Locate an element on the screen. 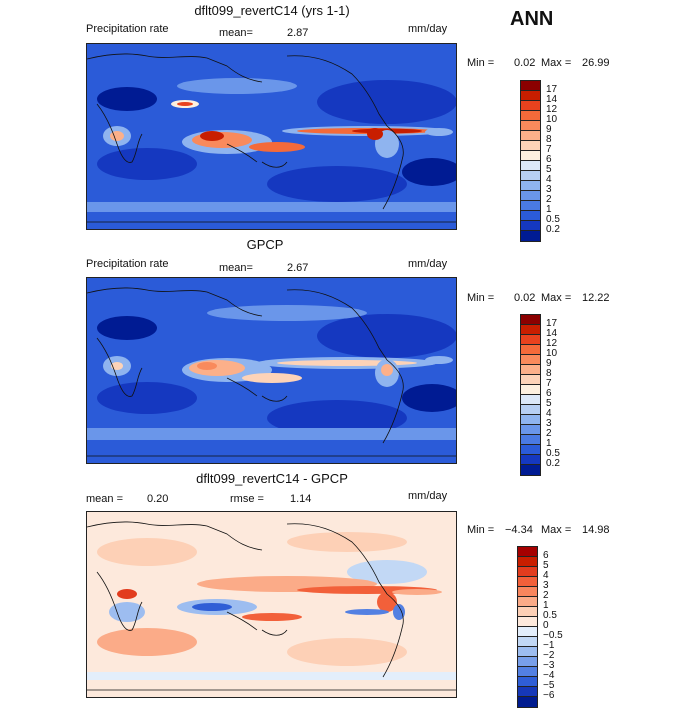 This screenshot has width=700, height=708. panel3-colorbar is located at coordinates (527, 627).